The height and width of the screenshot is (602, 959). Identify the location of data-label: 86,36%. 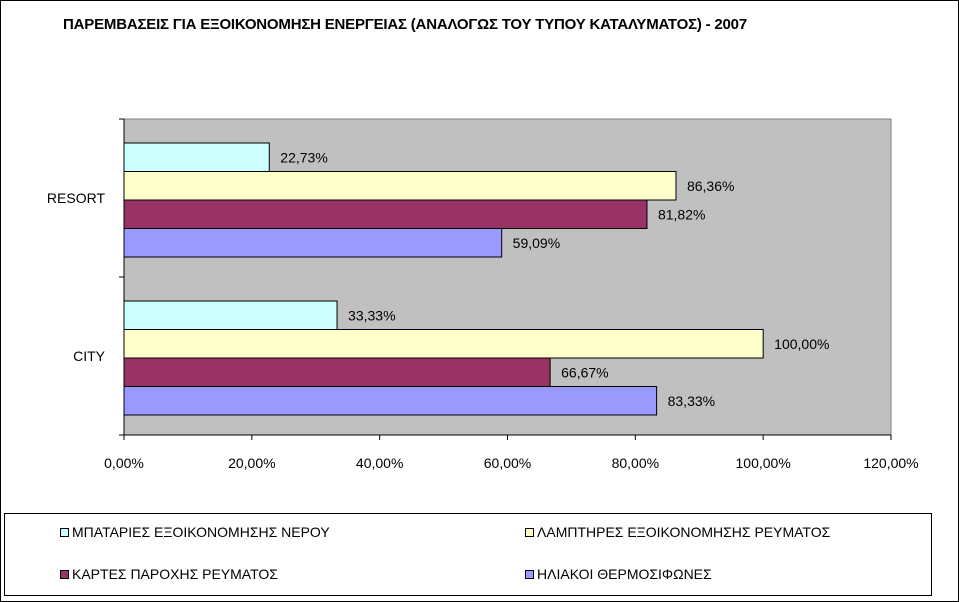
(710, 186).